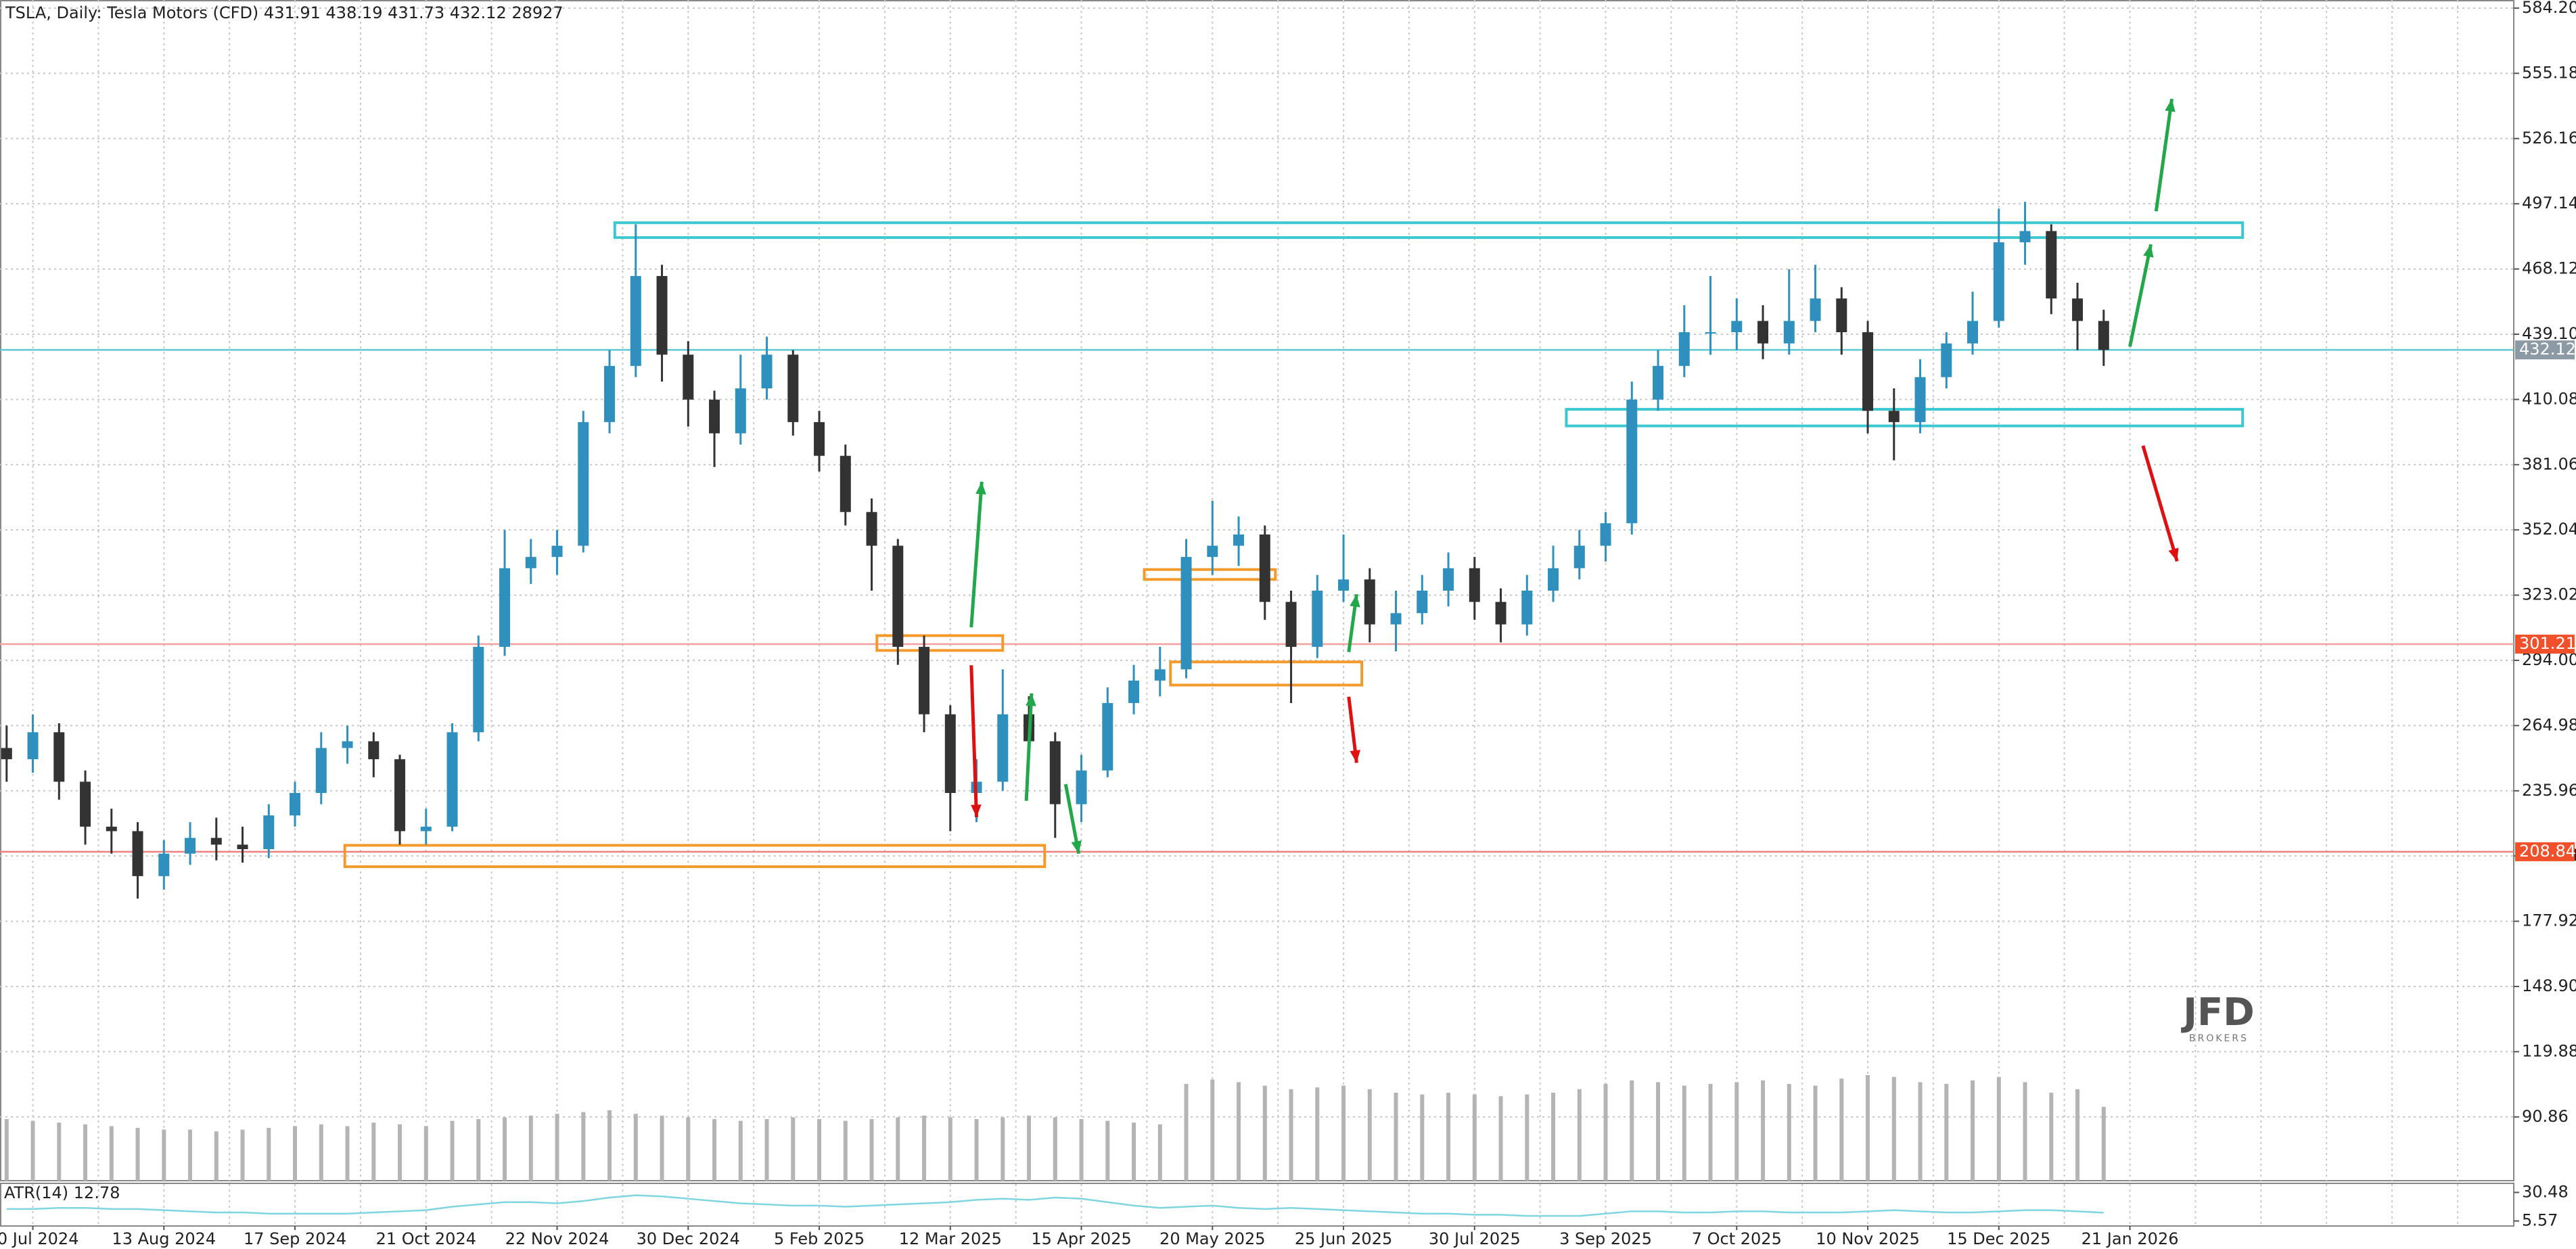 The width and height of the screenshot is (2576, 1249). I want to click on x-tick-label: 25 Jun 2025, so click(1343, 1238).